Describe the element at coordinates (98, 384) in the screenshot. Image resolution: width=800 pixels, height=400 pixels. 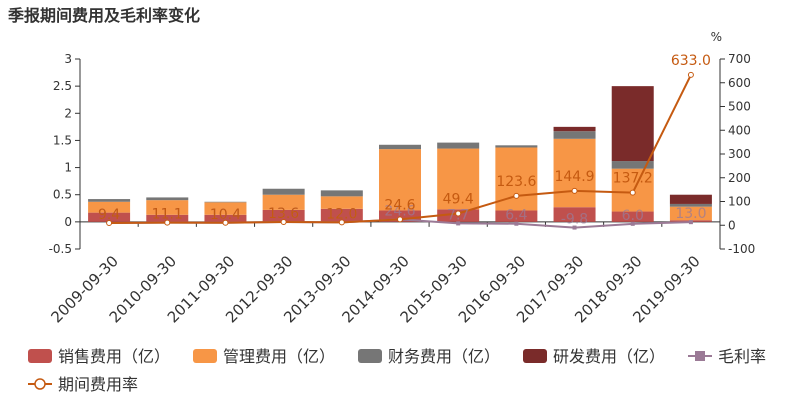
I see `legend-label: 期间费用率` at that location.